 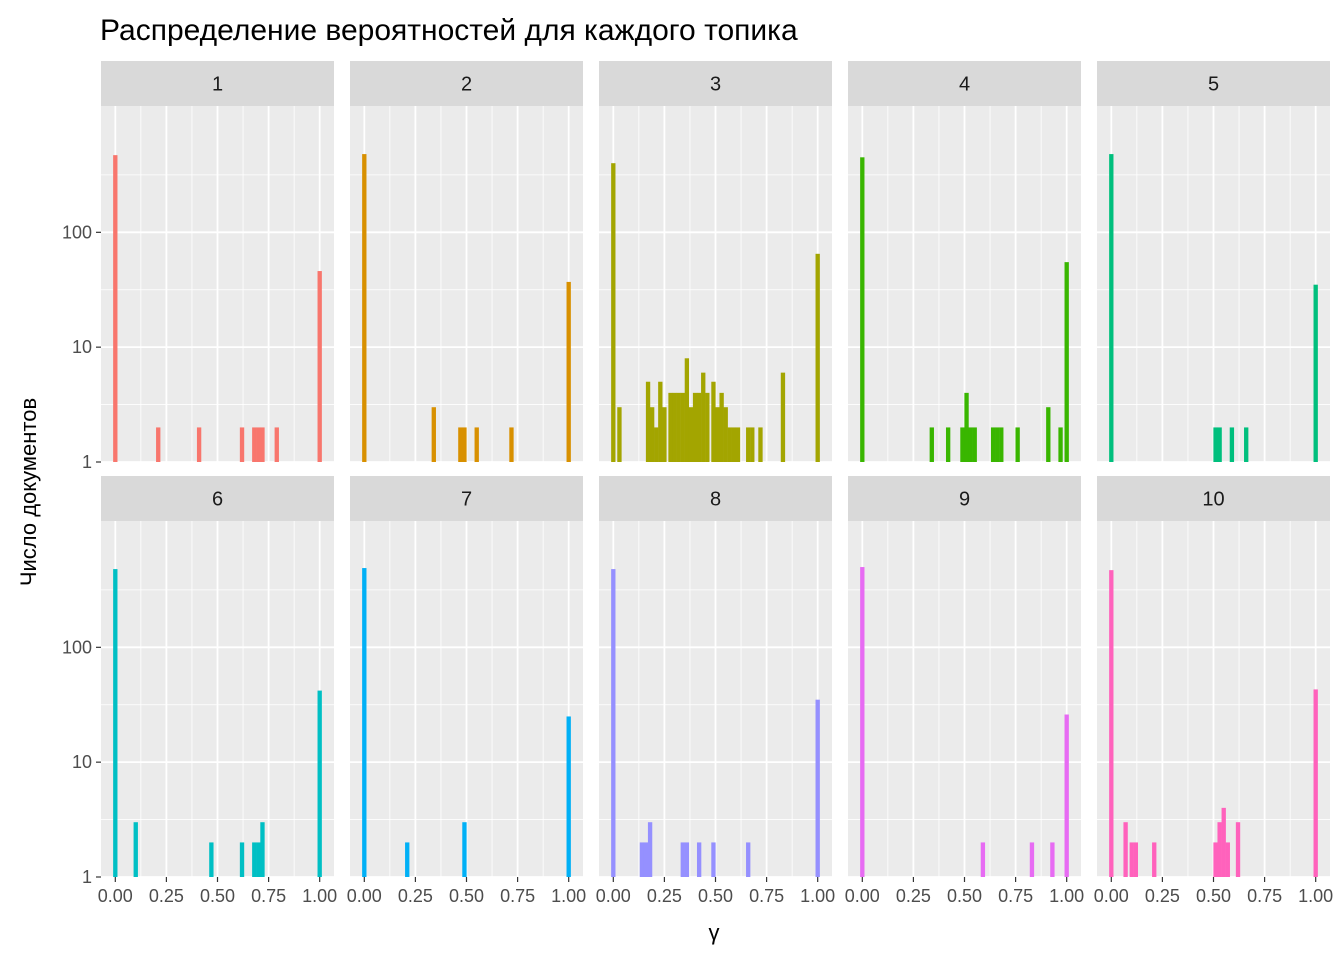 I want to click on facet-panel-1: 1, so click(x=217, y=262).